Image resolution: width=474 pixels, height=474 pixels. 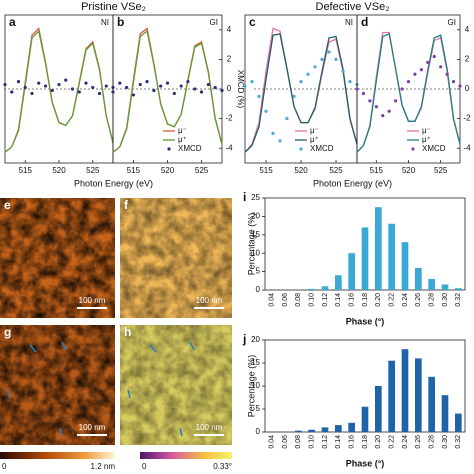 I want to click on y2-axis-label: XMCD (%), so click(x=240, y=89).